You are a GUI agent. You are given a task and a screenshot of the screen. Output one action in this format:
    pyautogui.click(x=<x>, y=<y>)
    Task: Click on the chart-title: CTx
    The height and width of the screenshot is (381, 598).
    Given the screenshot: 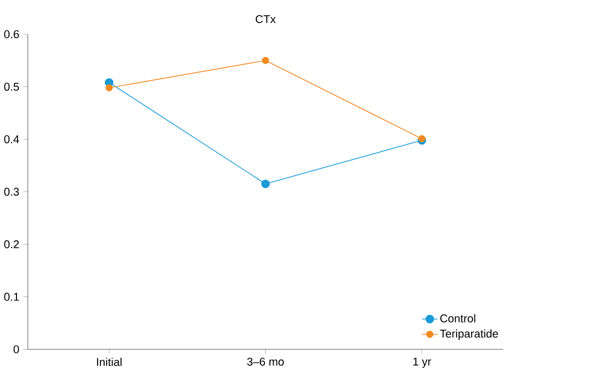 What is the action you would take?
    pyautogui.click(x=266, y=19)
    